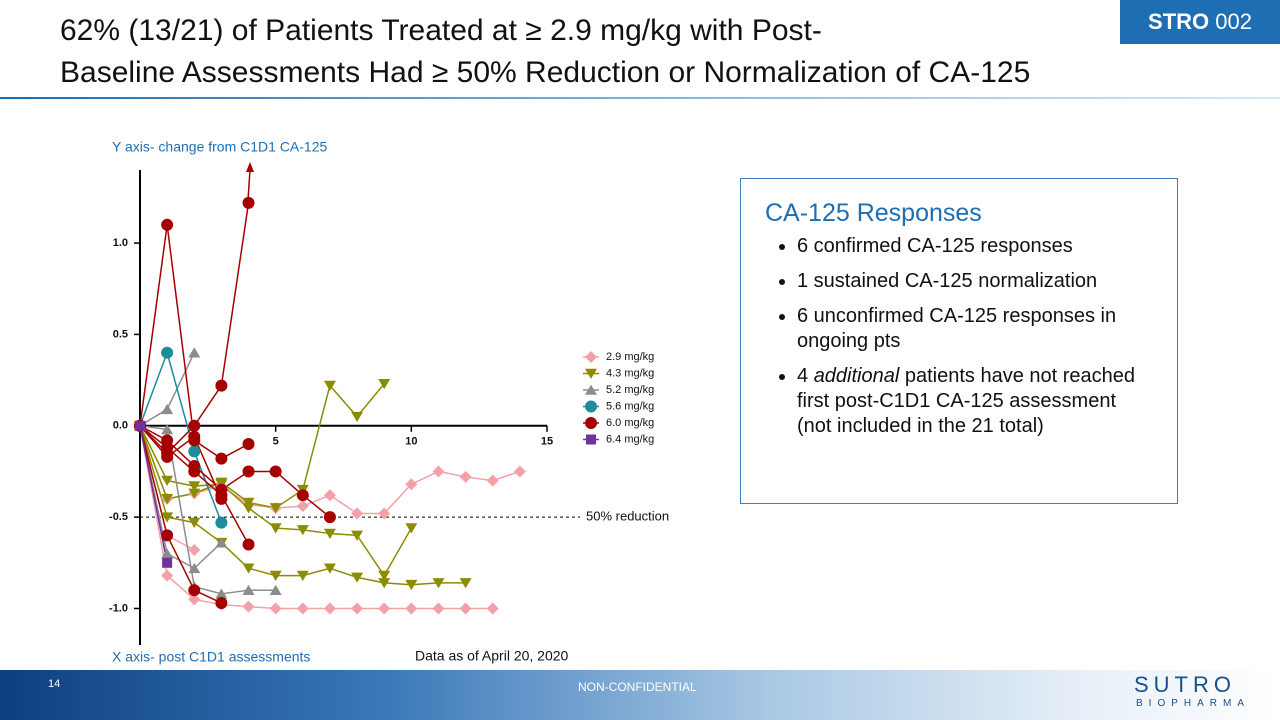 The width and height of the screenshot is (1280, 720). I want to click on footer: 14 NON-CONFIDENTIAL SUTRO BIOPHARMA, so click(640, 695).